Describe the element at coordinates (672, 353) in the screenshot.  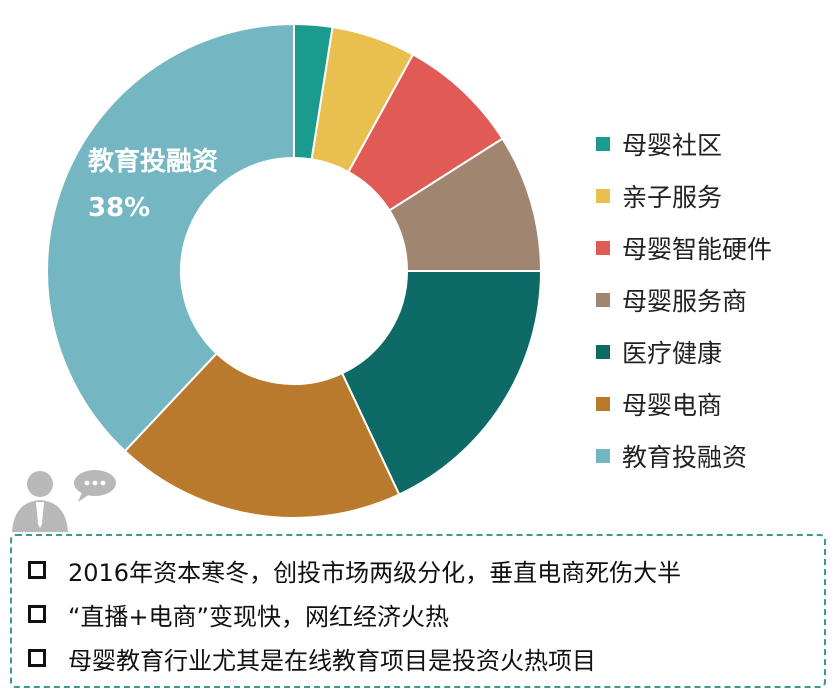
I see `legend-label: 医疗健康` at that location.